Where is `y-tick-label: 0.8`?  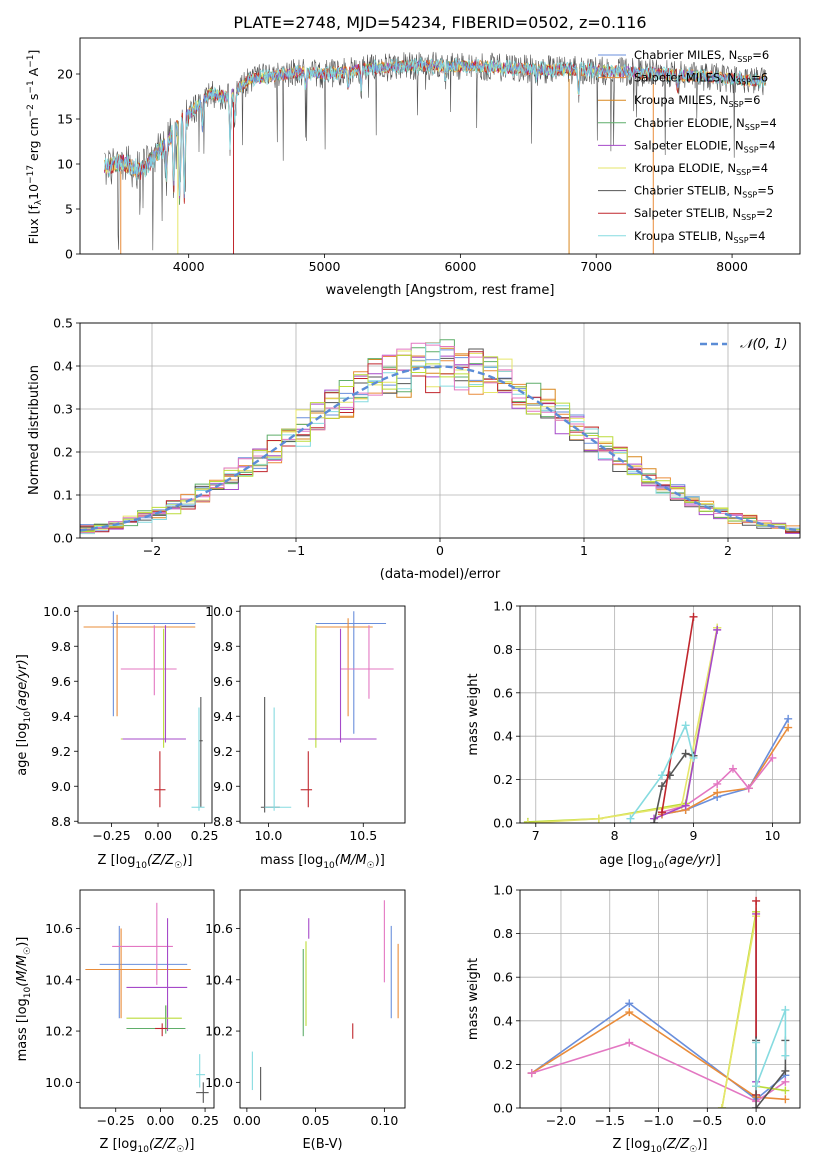 y-tick-label: 0.8 is located at coordinates (503, 649).